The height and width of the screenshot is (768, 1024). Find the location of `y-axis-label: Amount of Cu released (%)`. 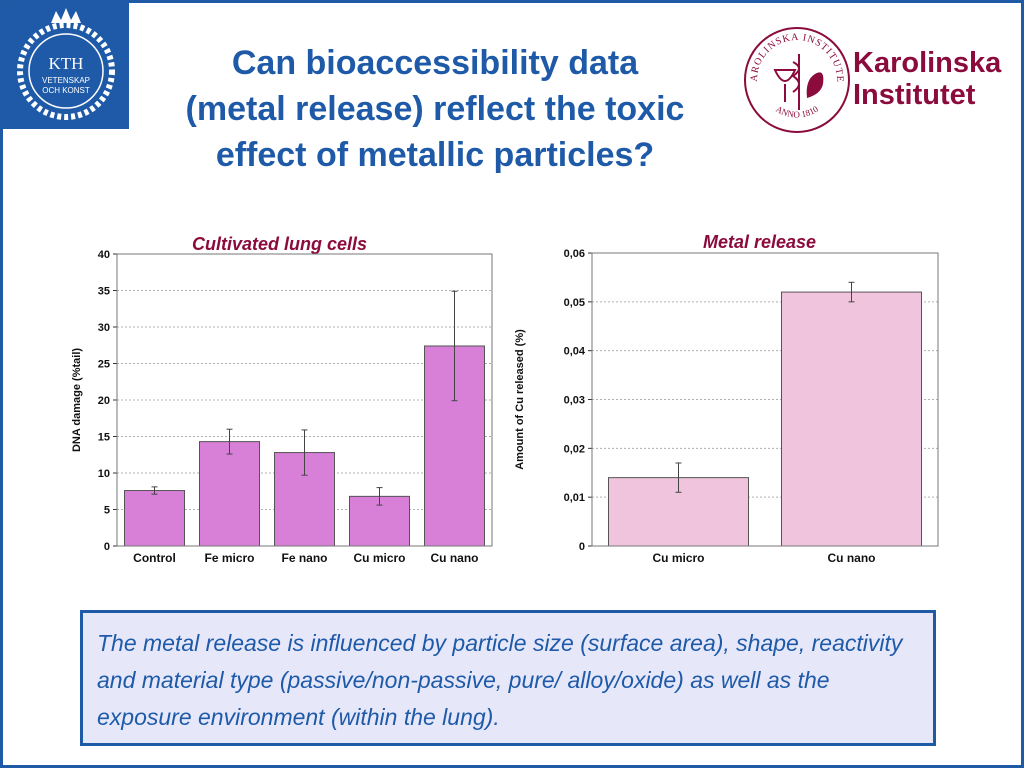

y-axis-label: Amount of Cu released (%) is located at coordinates (520, 399).